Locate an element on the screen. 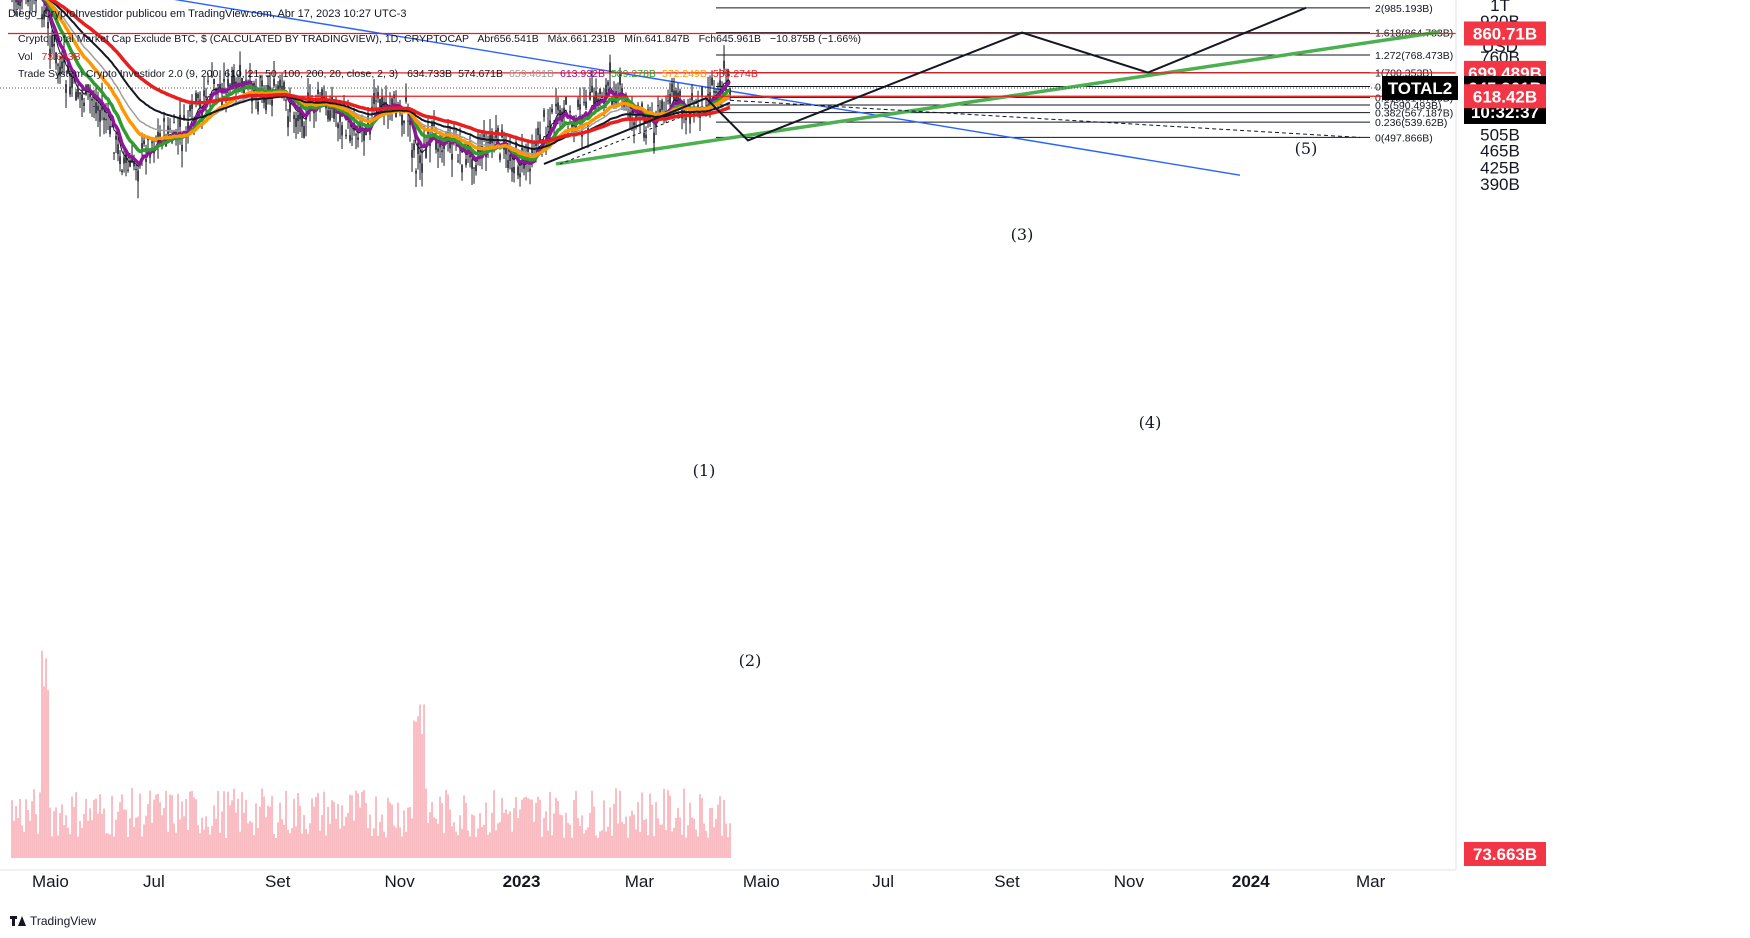  tradingview-logo: TradingView is located at coordinates (53, 921).